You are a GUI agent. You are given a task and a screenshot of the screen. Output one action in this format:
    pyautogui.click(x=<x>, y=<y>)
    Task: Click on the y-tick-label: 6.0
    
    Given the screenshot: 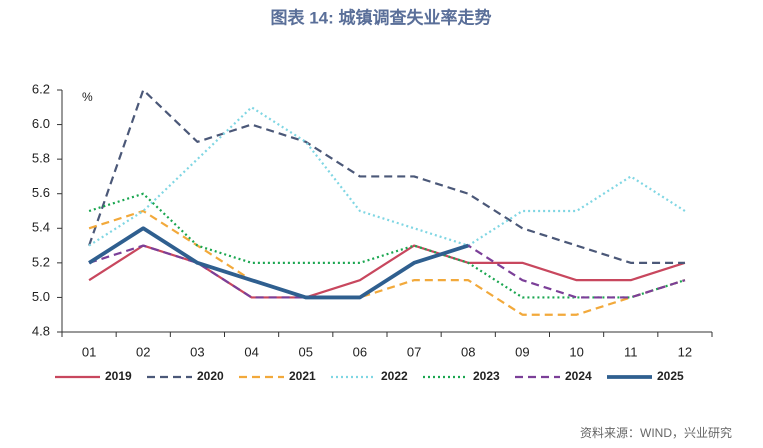 What is the action you would take?
    pyautogui.click(x=41, y=123)
    